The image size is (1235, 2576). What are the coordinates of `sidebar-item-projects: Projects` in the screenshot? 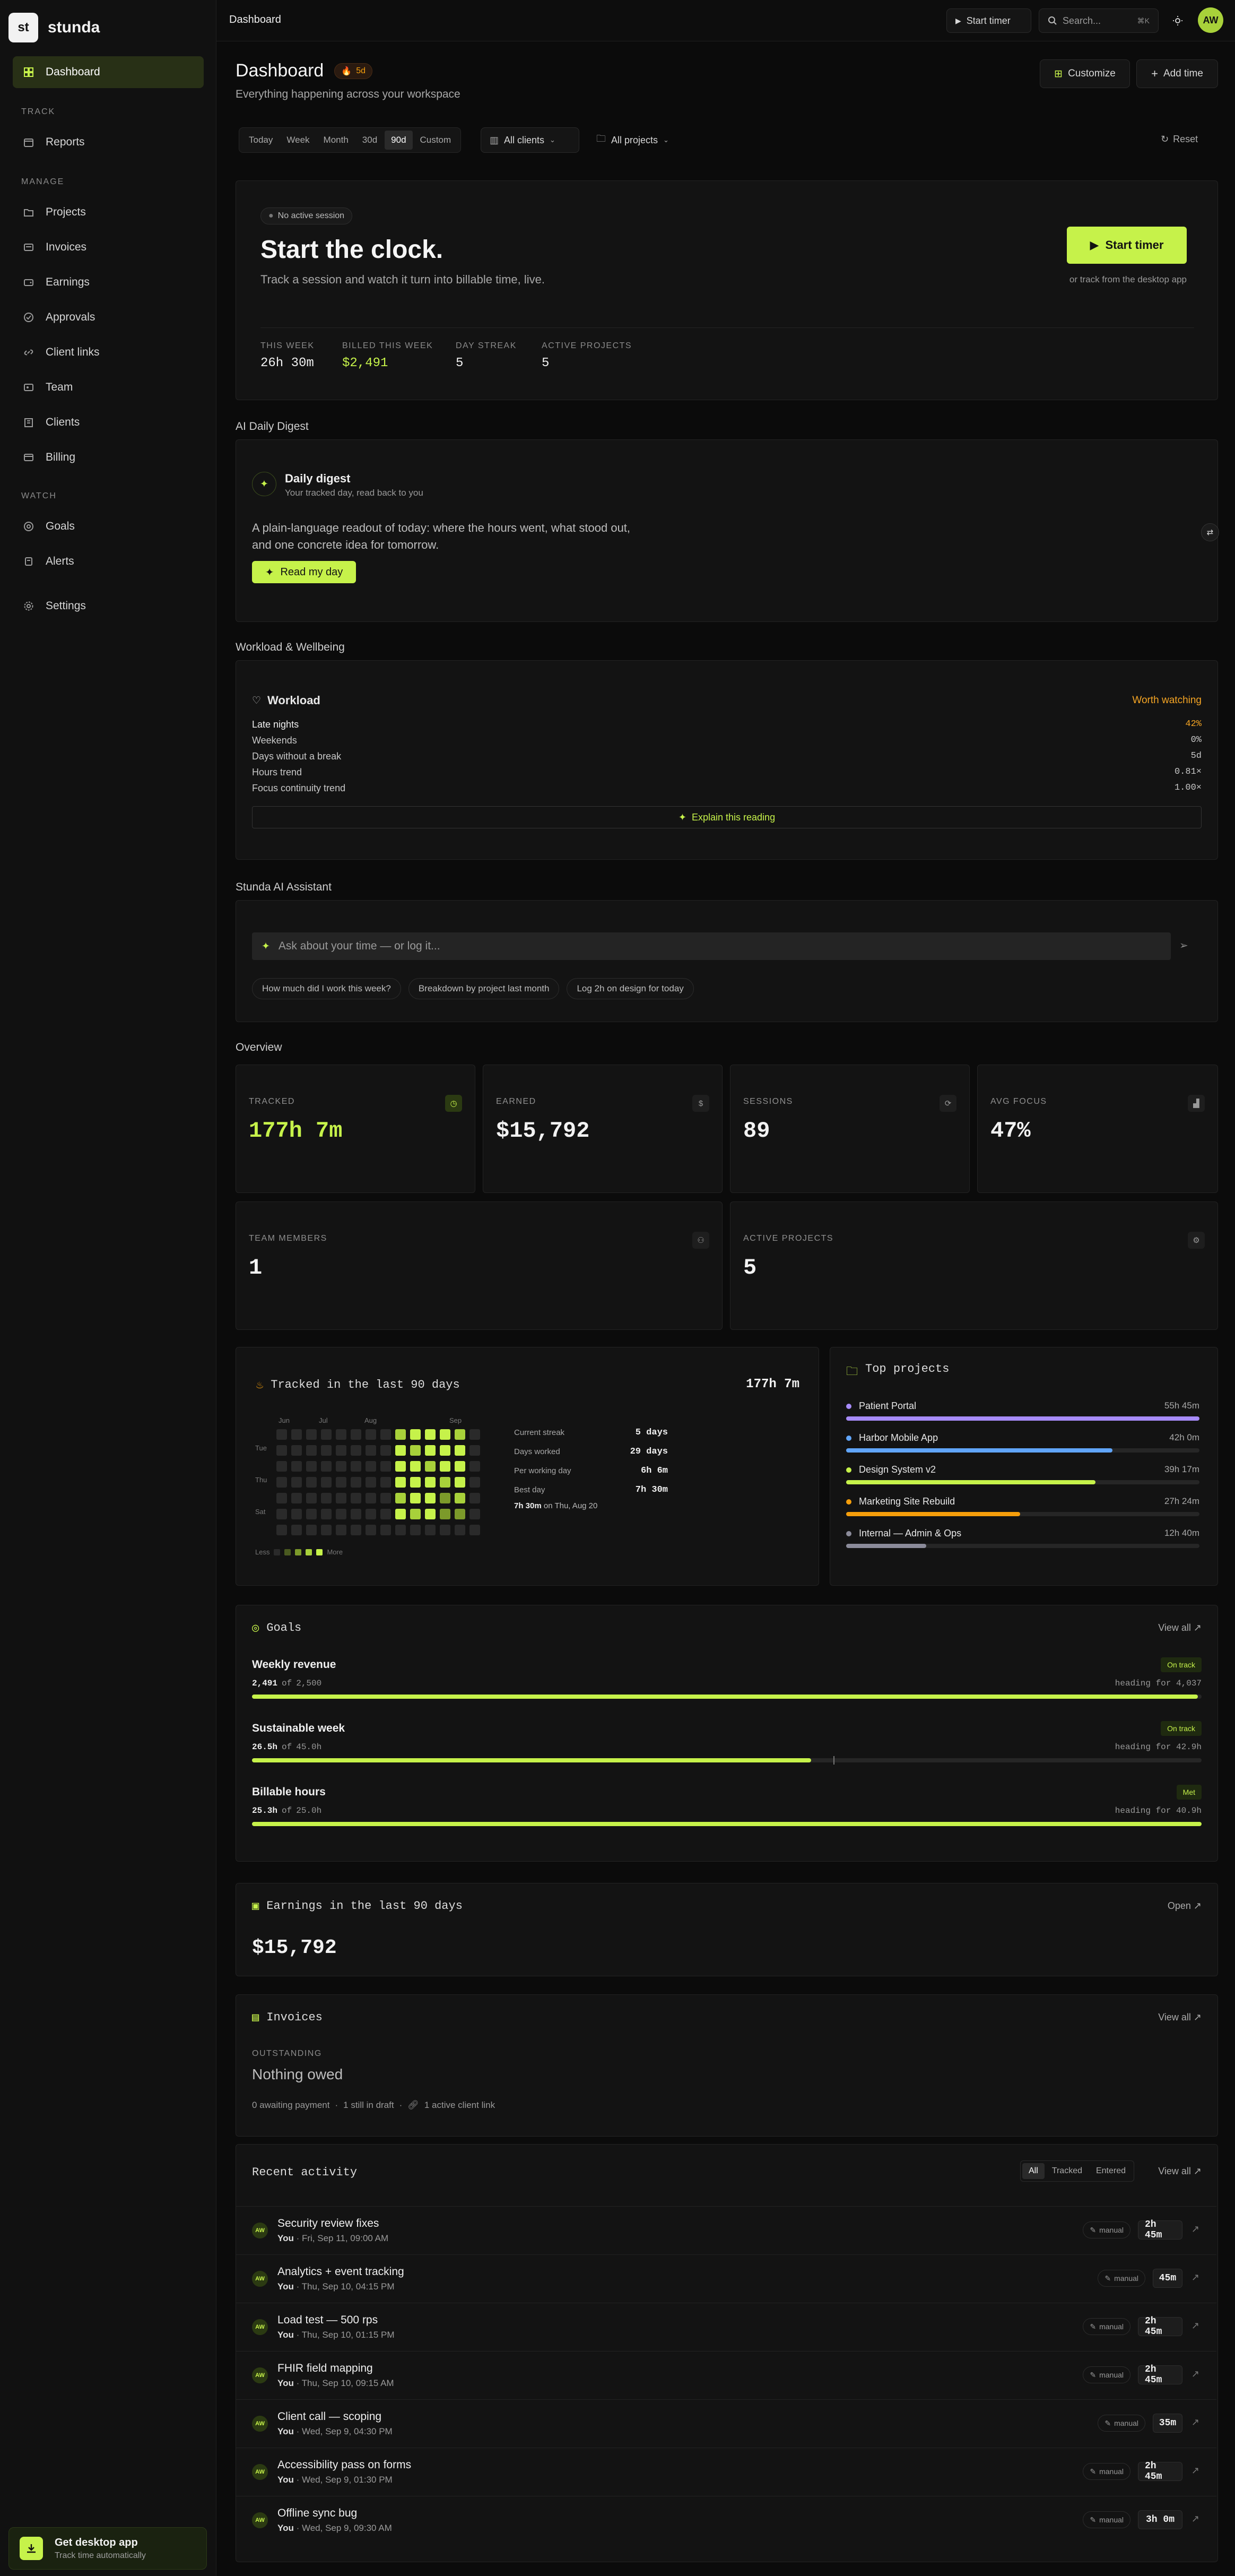 It's located at (108, 212).